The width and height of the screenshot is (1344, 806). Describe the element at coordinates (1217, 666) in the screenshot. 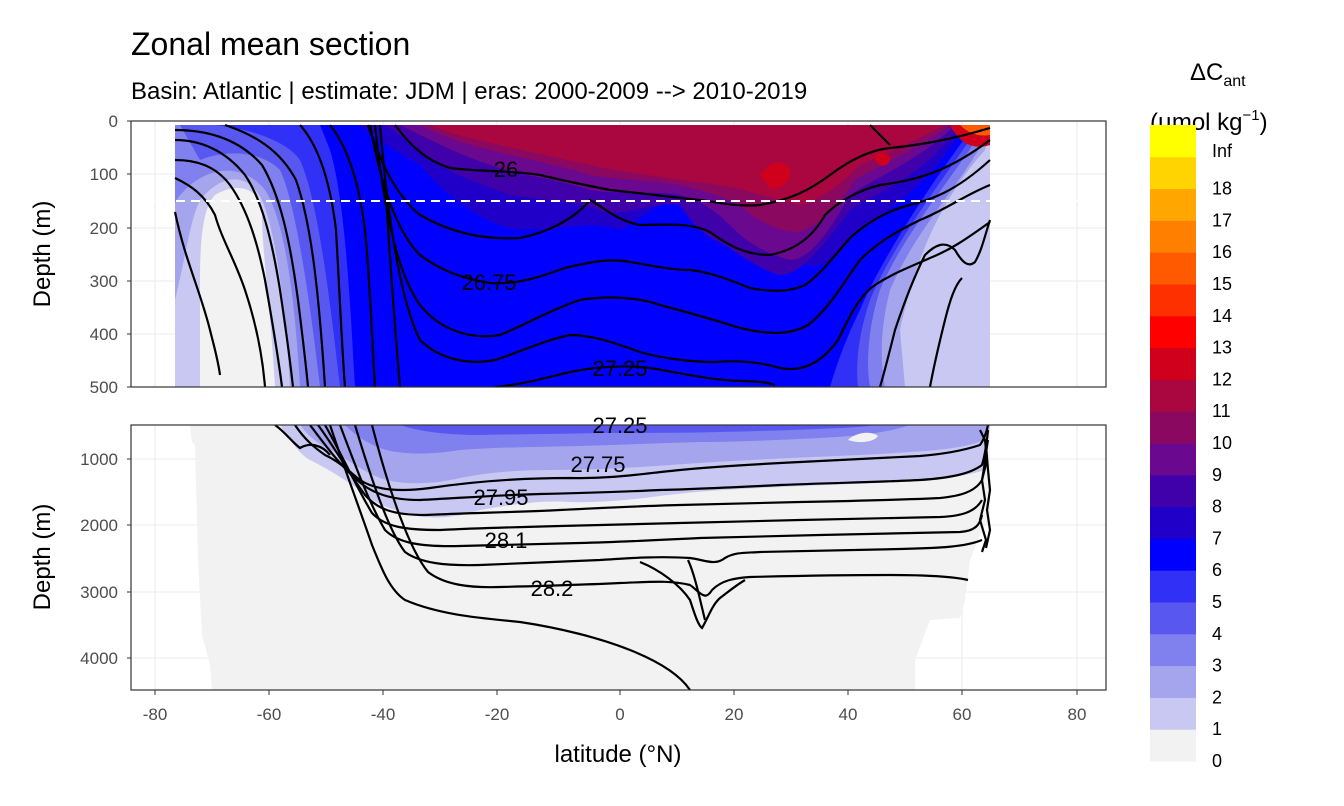

I see `legend-level-label: 3` at that location.